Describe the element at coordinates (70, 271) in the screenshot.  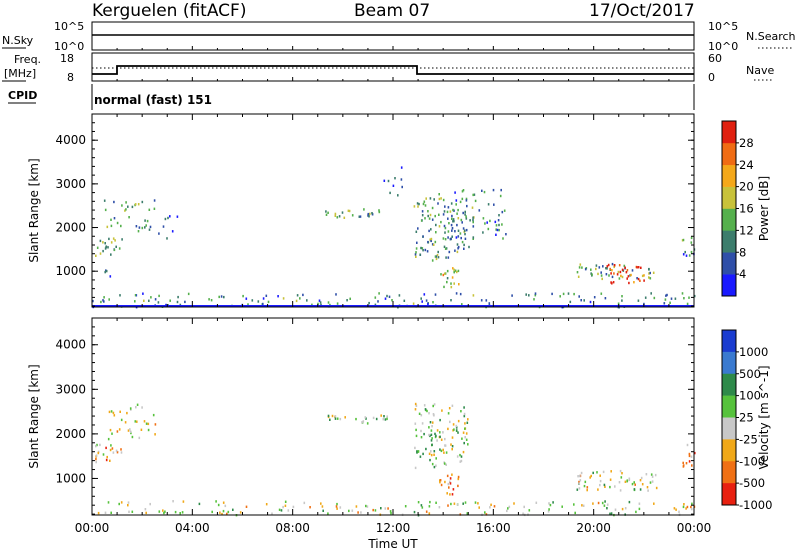
I see `power-ytick-label: 1000` at that location.